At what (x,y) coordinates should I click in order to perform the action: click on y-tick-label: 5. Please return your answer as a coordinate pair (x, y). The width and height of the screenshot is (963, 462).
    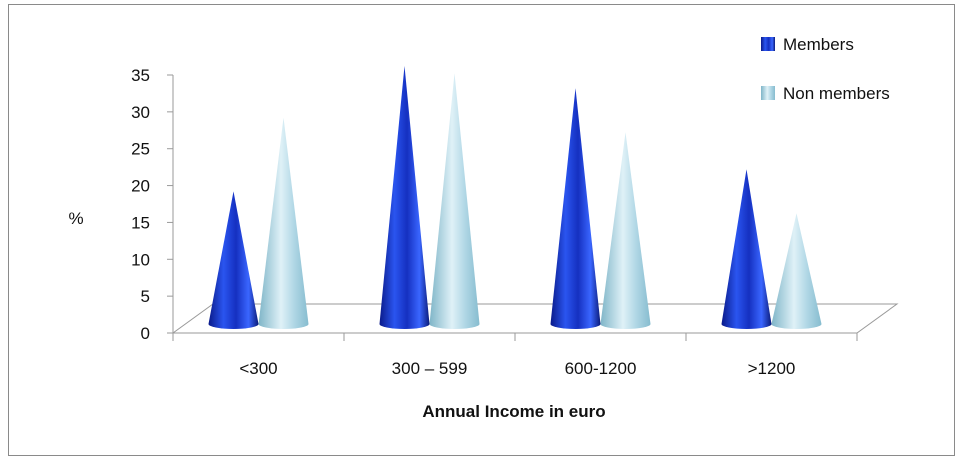
    Looking at the image, I should click on (145, 296).